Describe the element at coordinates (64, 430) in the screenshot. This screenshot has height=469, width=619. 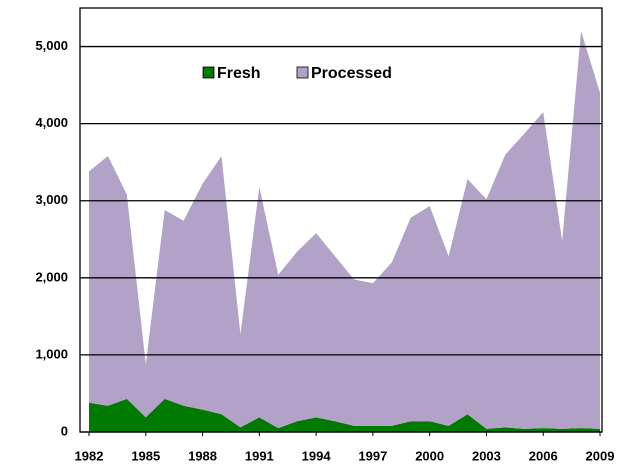
I see `y-tick-label: 0` at that location.